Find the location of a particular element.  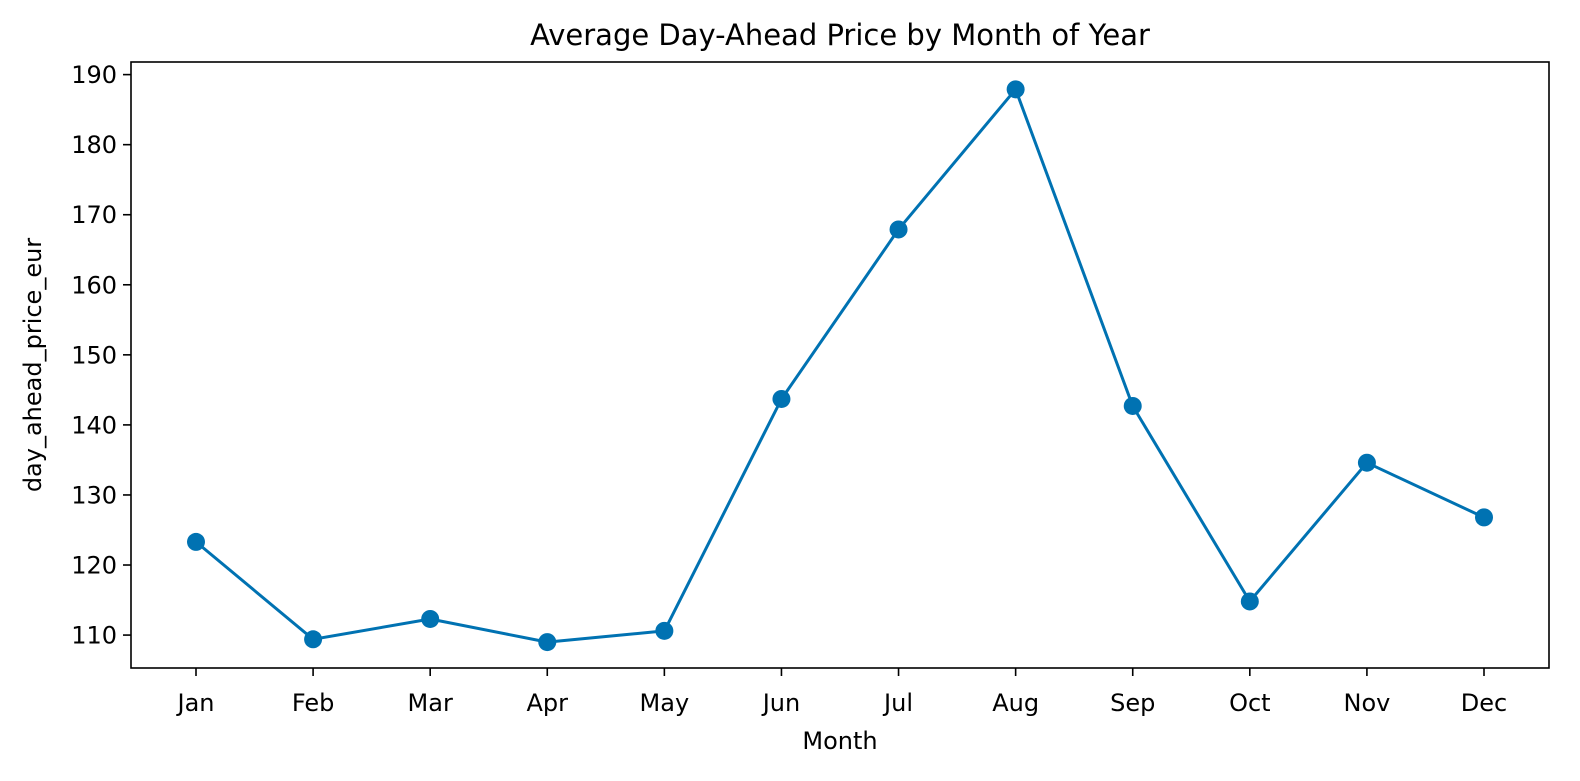

x-tick-label: Mar is located at coordinates (430, 703).